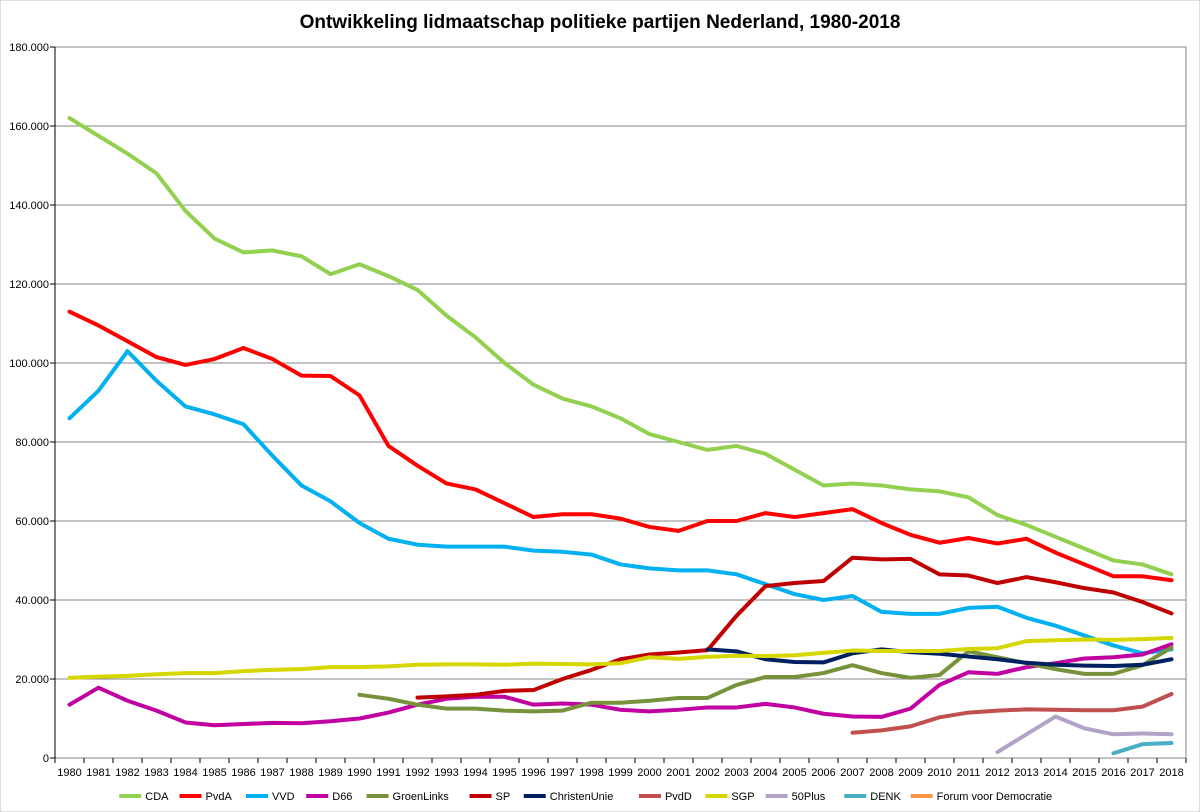 This screenshot has width=1200, height=812. Describe the element at coordinates (388, 773) in the screenshot. I see `x-tick-label: 1991` at that location.